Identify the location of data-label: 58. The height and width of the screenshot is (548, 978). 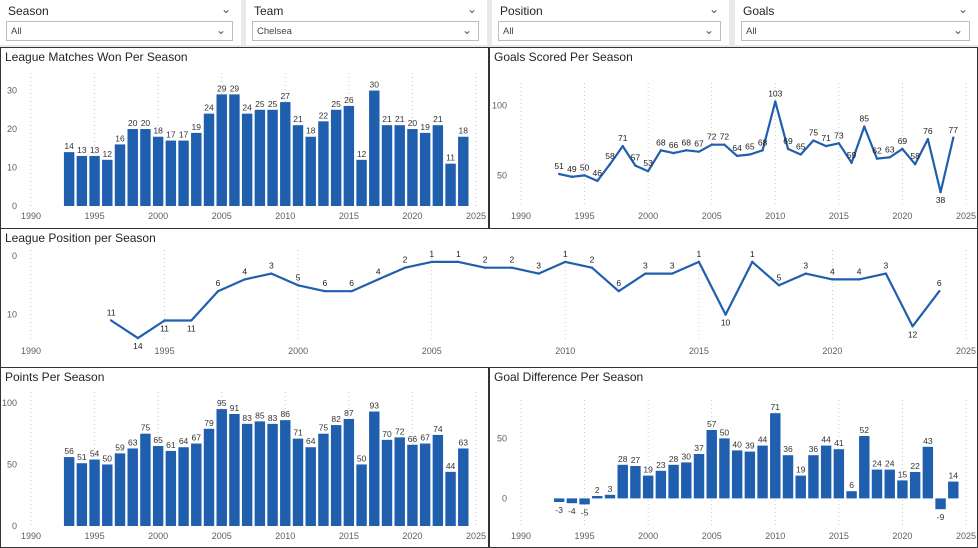
(610, 156).